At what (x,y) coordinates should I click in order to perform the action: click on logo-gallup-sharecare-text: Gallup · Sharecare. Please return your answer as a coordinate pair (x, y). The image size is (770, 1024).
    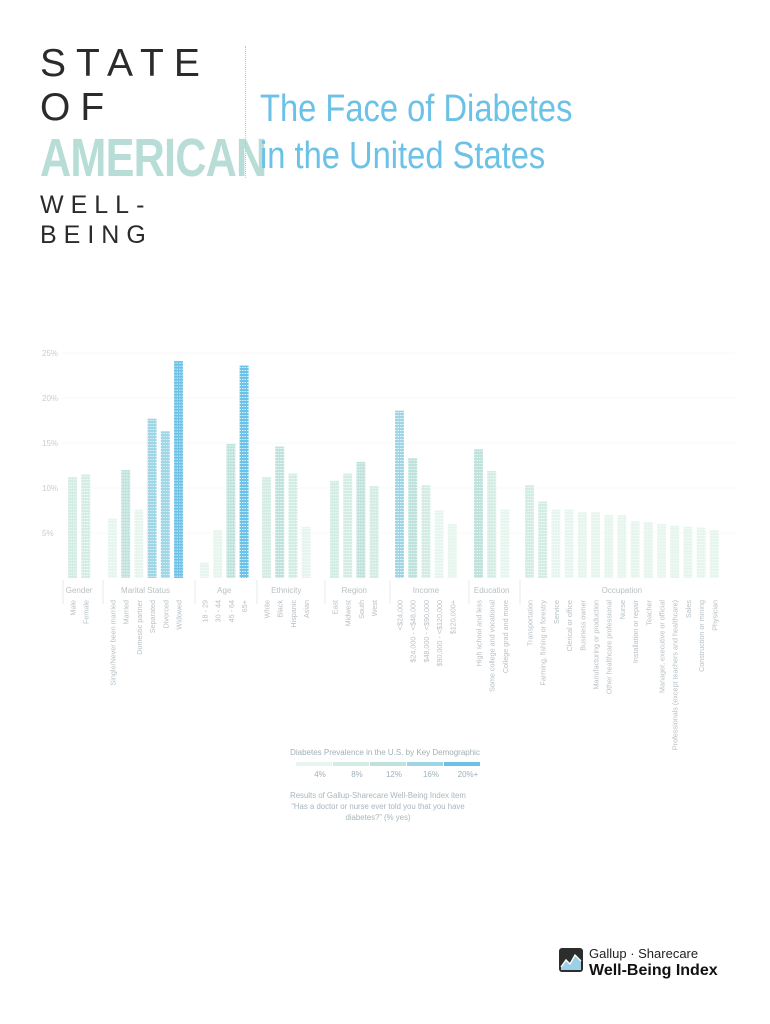
    Looking at the image, I should click on (644, 953).